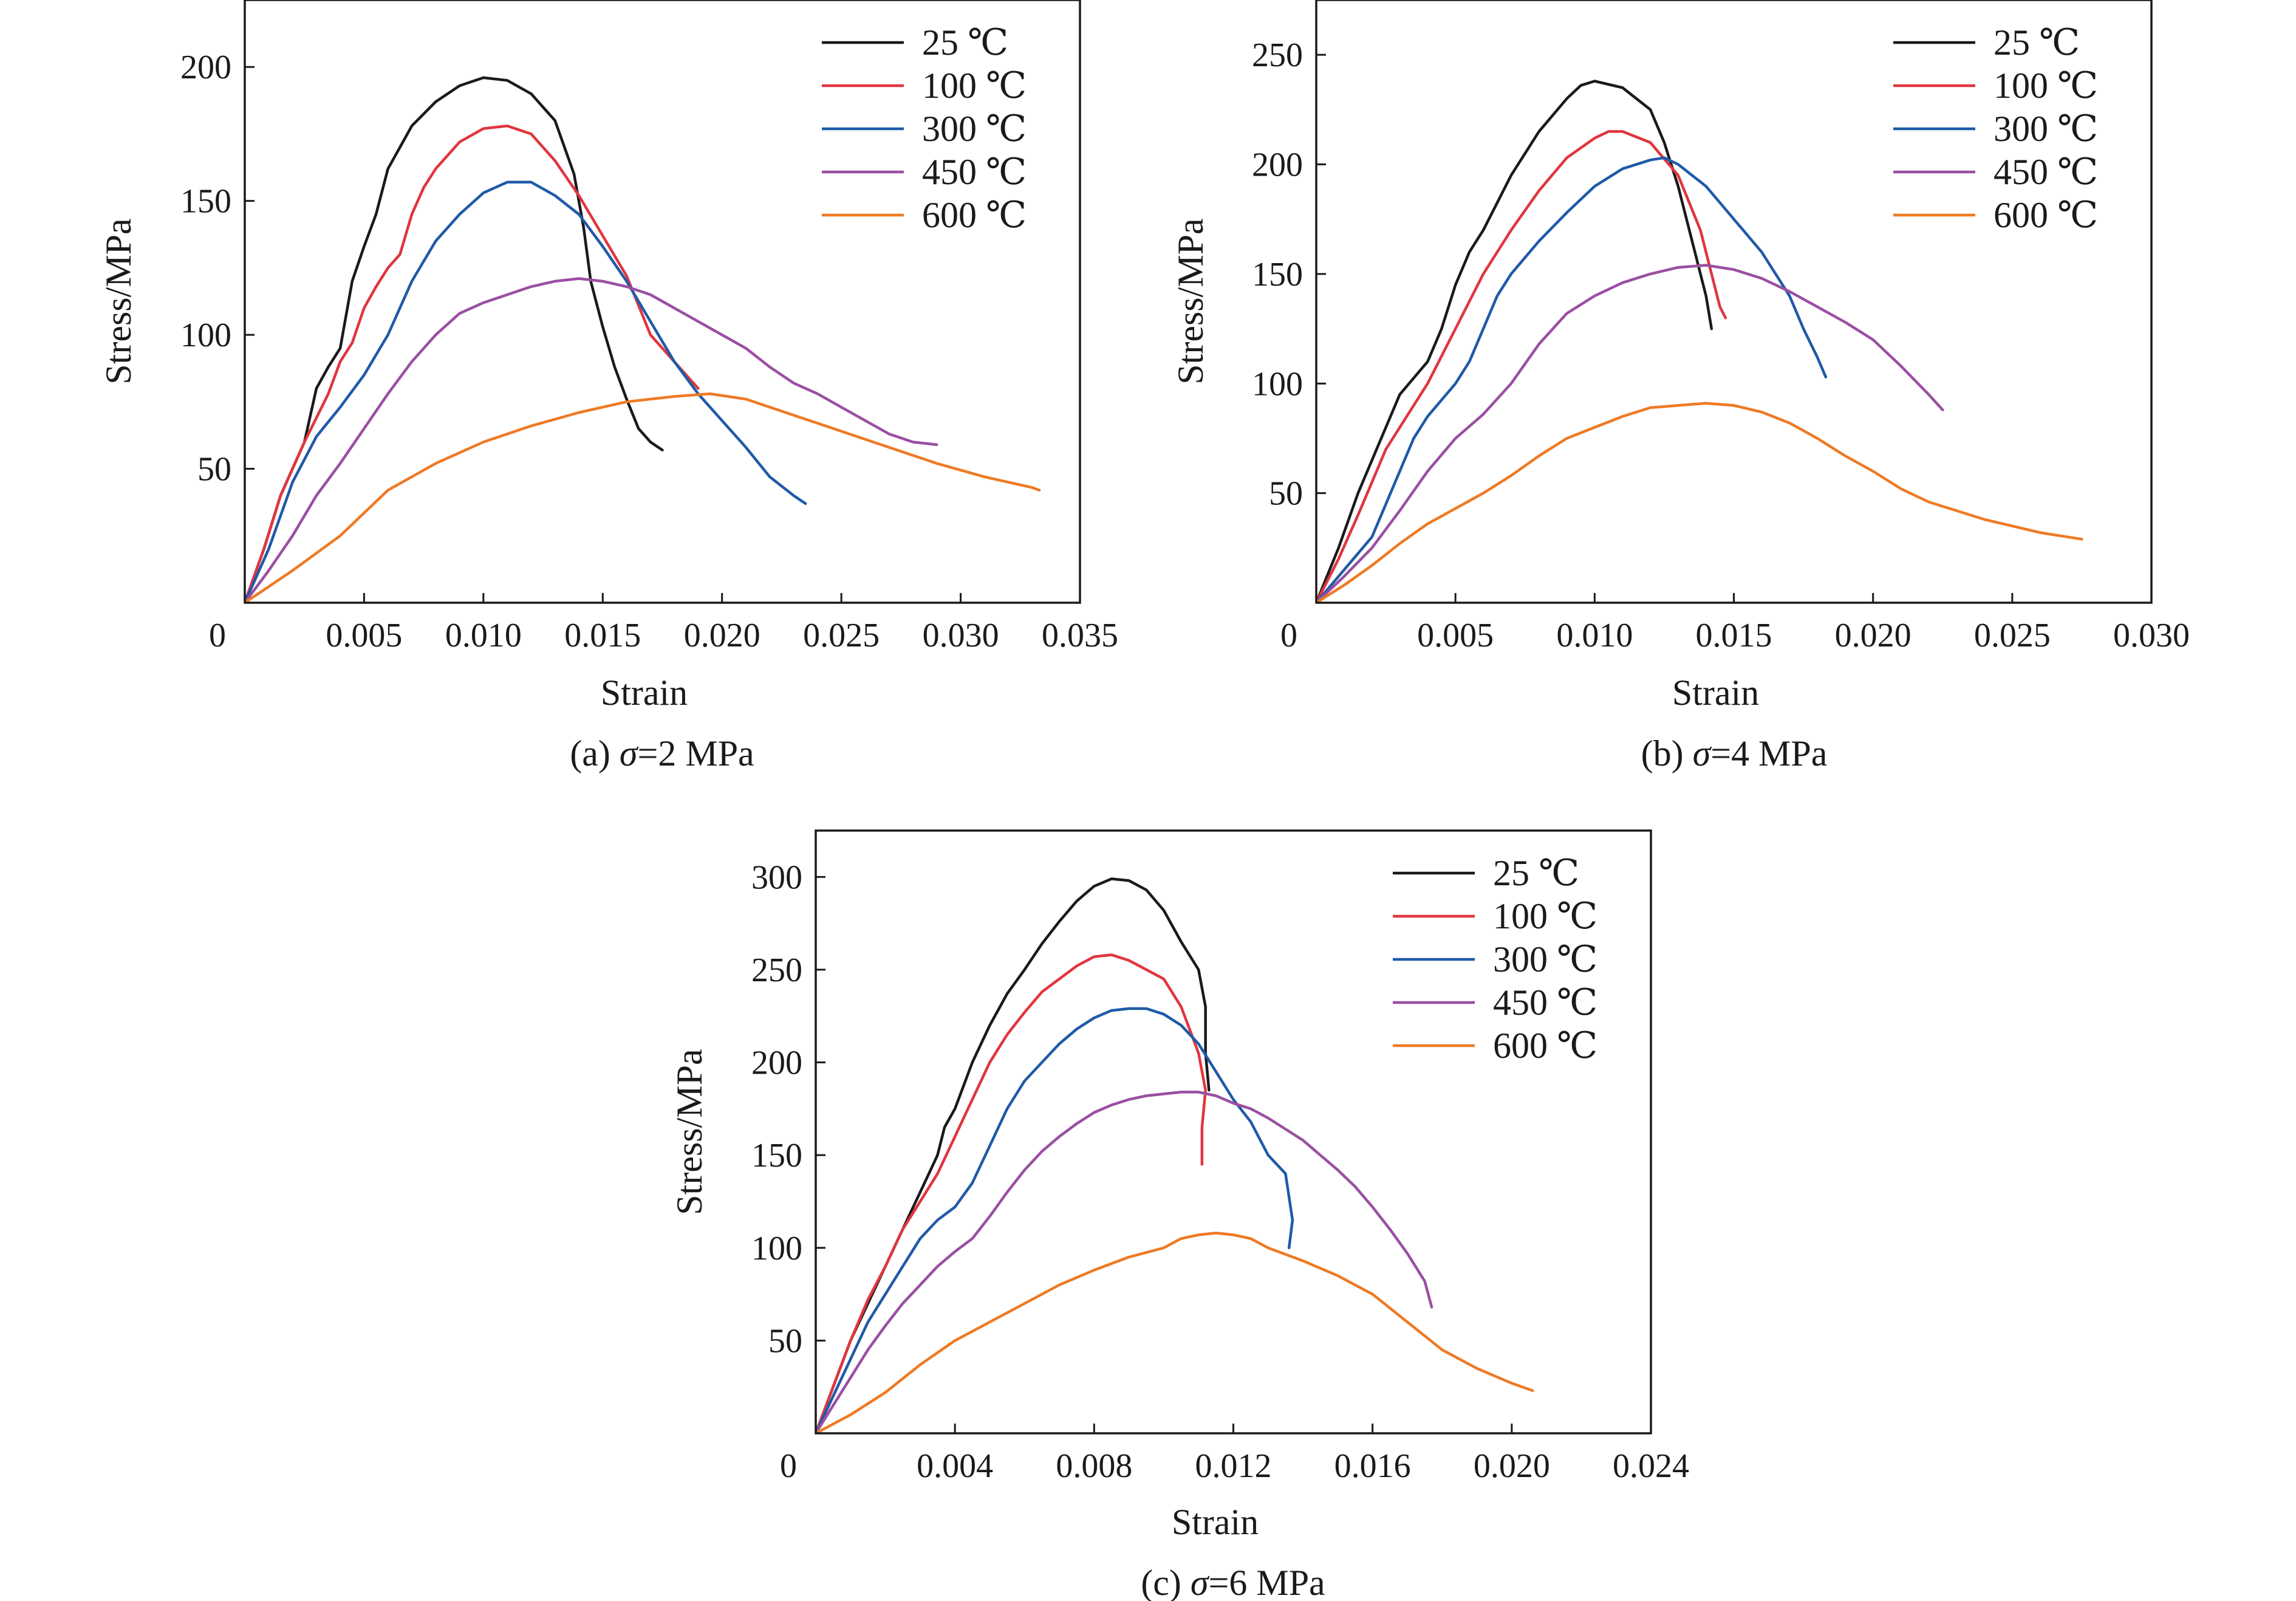  What do you see at coordinates (1768, 753) in the screenshot?
I see `caption-suffix: =4 MPa` at bounding box center [1768, 753].